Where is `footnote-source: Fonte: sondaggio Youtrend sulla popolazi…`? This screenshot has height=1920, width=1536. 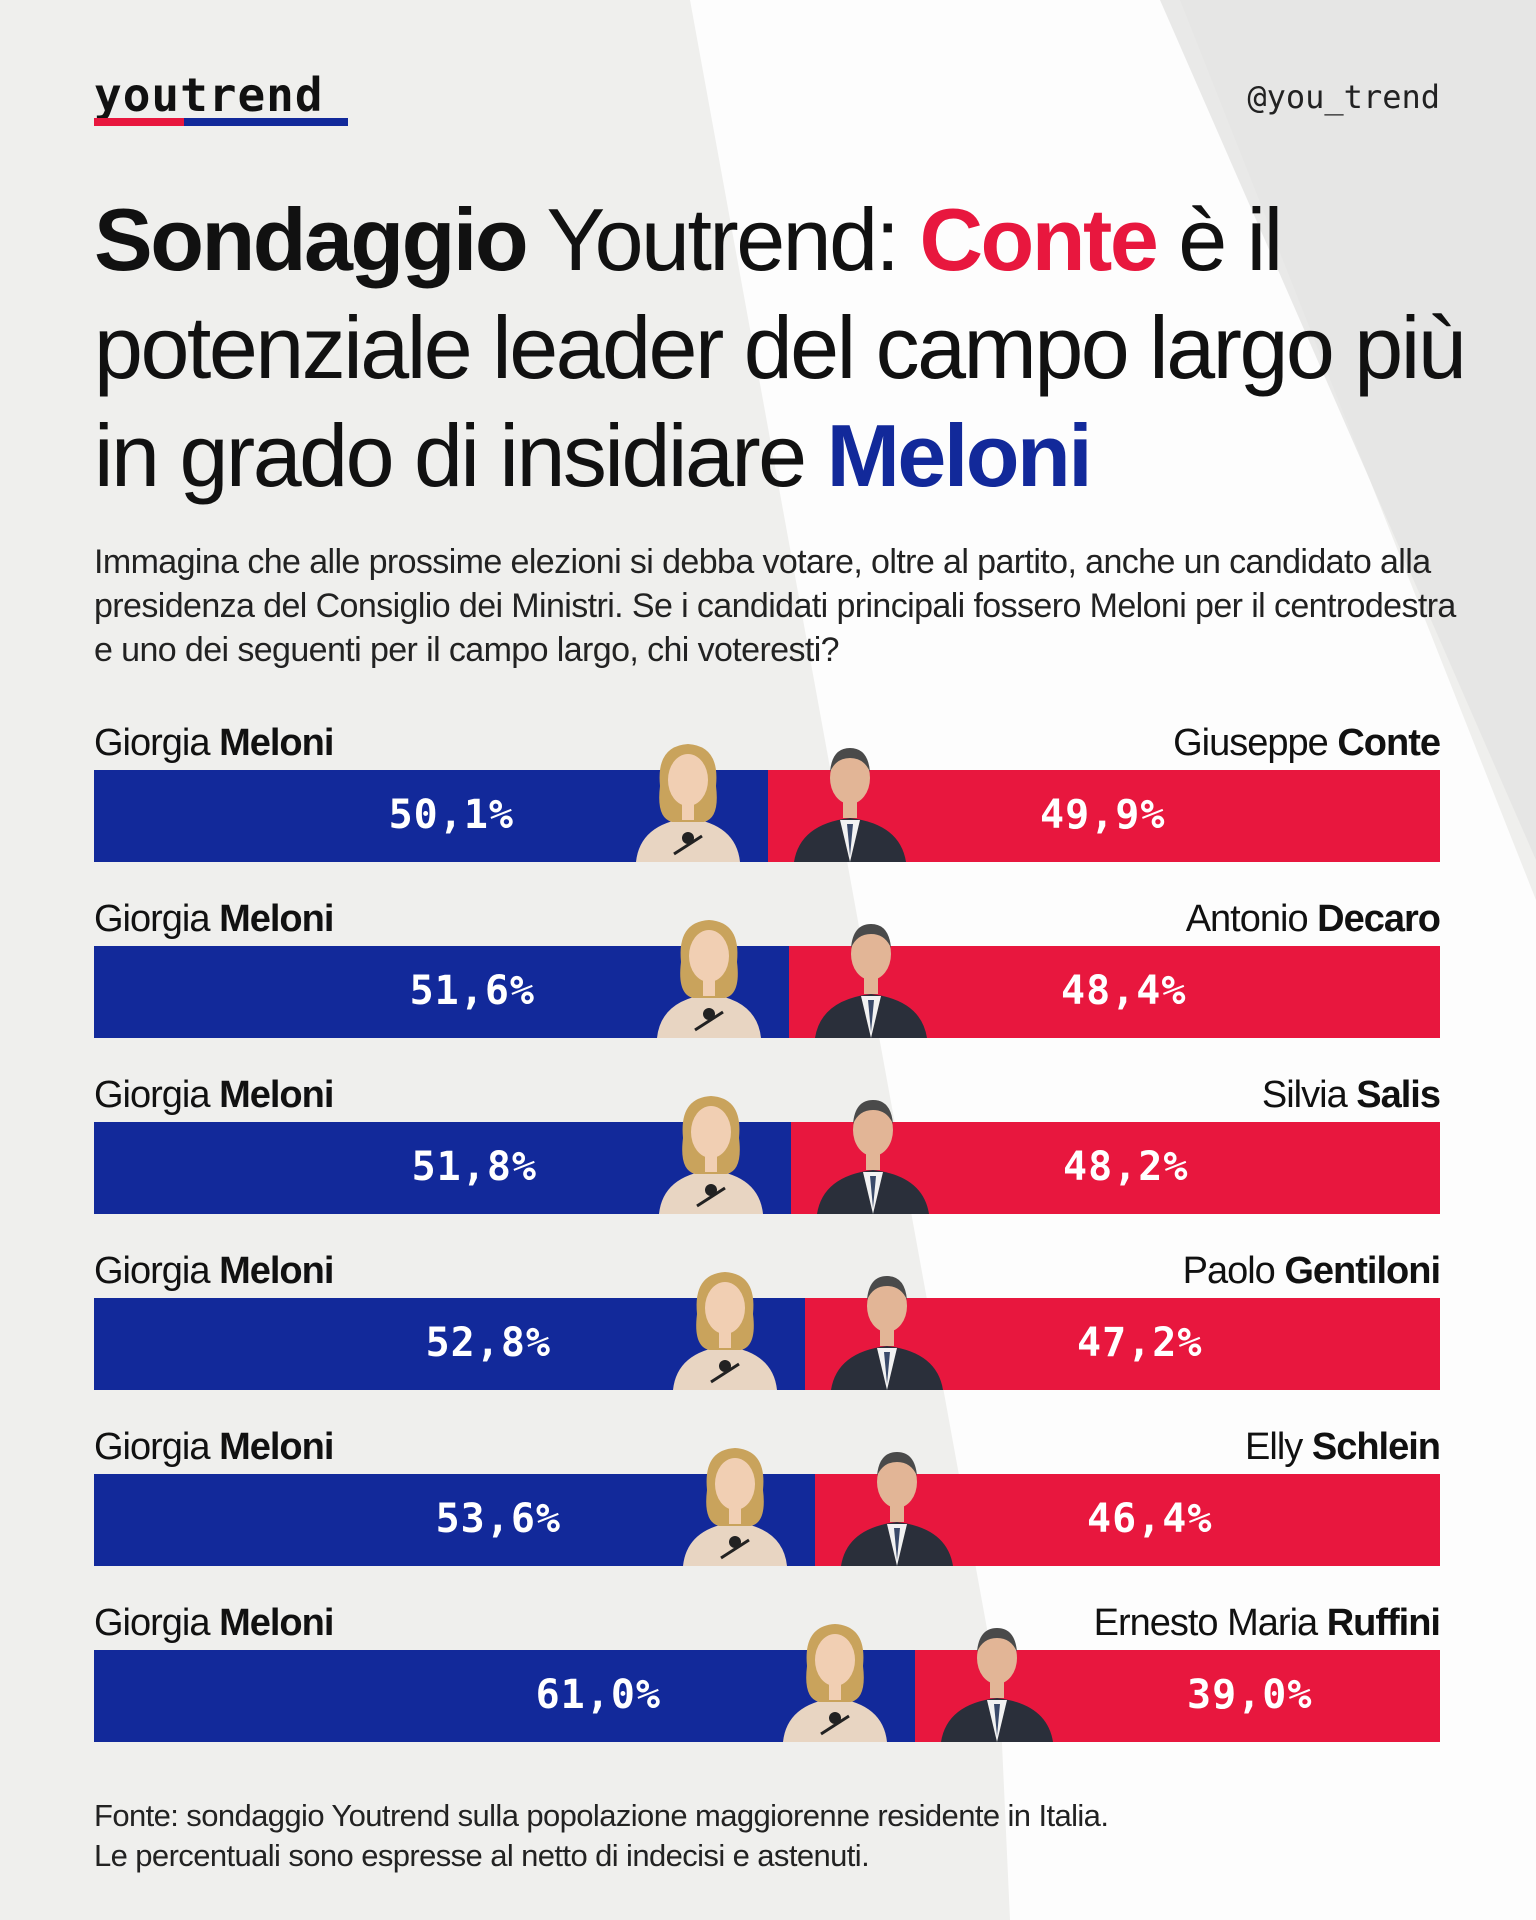 footnote-source: Fonte: sondaggio Youtrend sulla popolazi… is located at coordinates (601, 1815).